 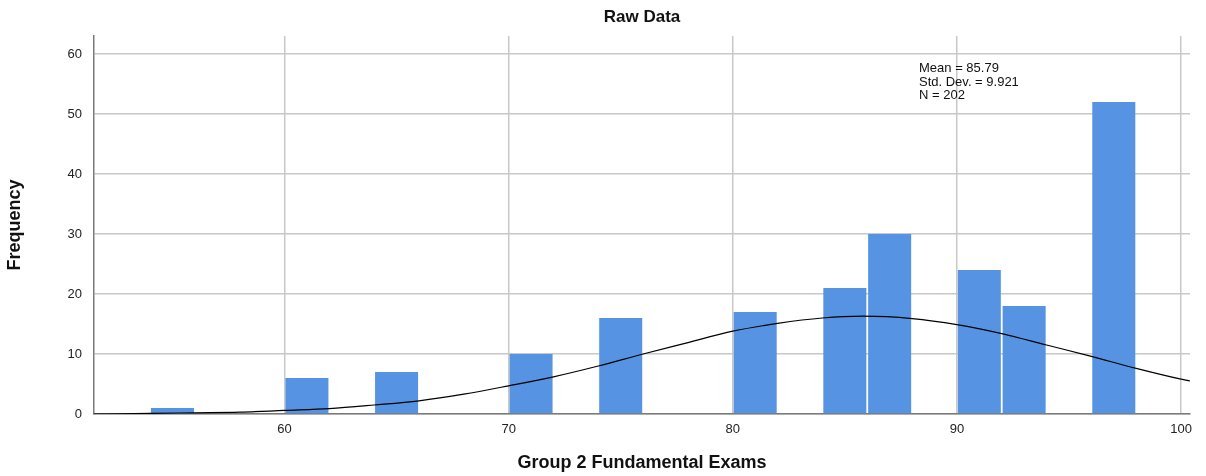 What do you see at coordinates (74, 353) in the screenshot?
I see `y-tick-label: 10` at bounding box center [74, 353].